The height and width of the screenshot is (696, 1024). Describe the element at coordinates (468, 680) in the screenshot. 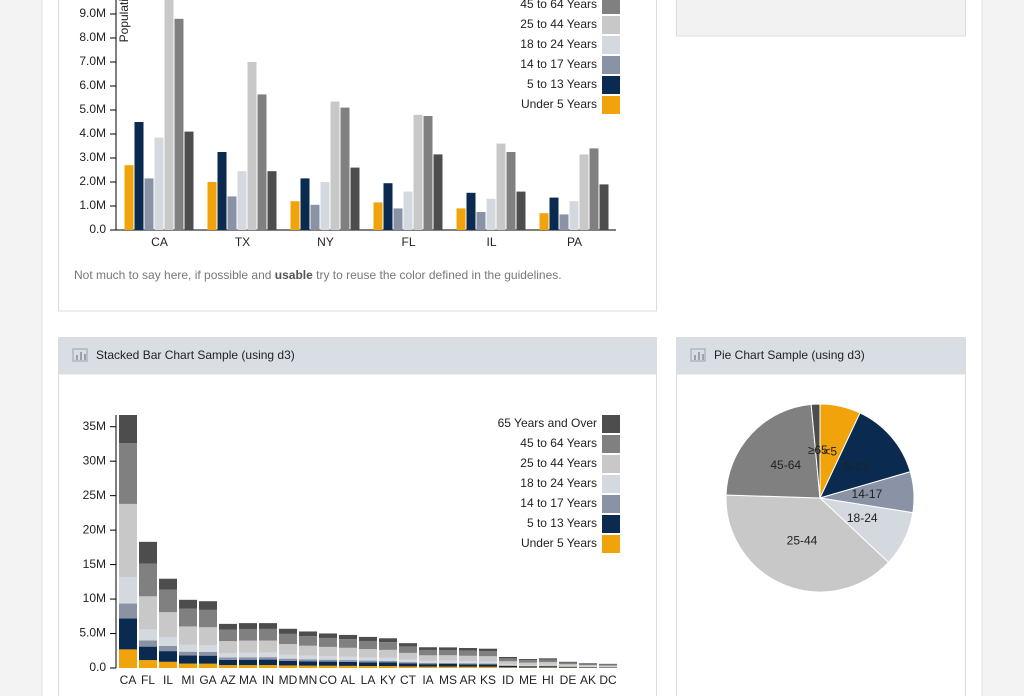

I see `x-tick-label: AR` at that location.